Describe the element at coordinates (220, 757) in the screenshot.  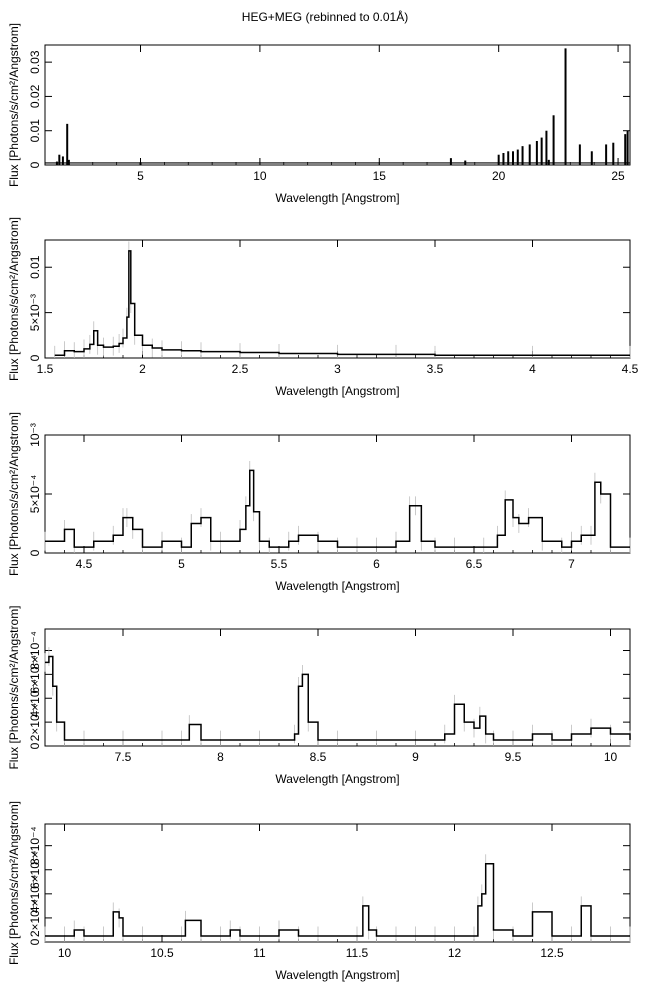
I see `x-tick-label: 8` at that location.